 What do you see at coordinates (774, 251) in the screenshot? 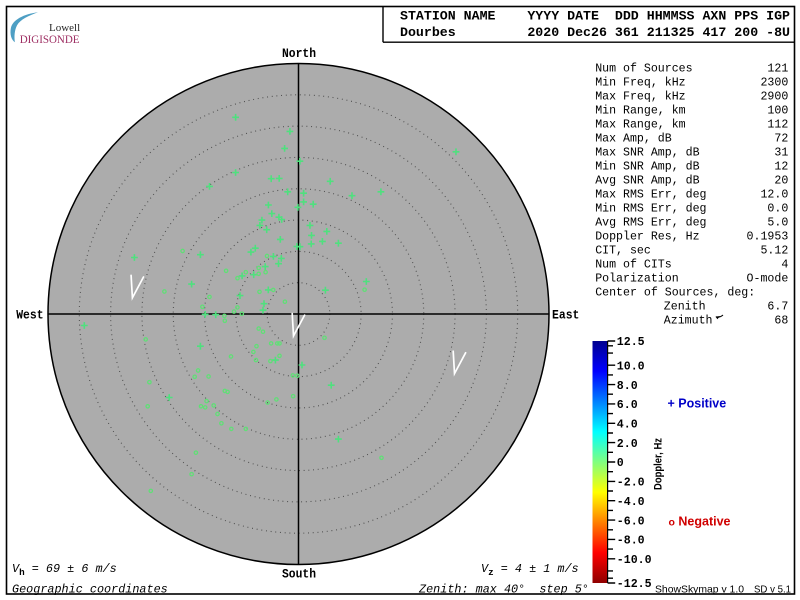
I see `svg-text: 5.12` at bounding box center [774, 251].